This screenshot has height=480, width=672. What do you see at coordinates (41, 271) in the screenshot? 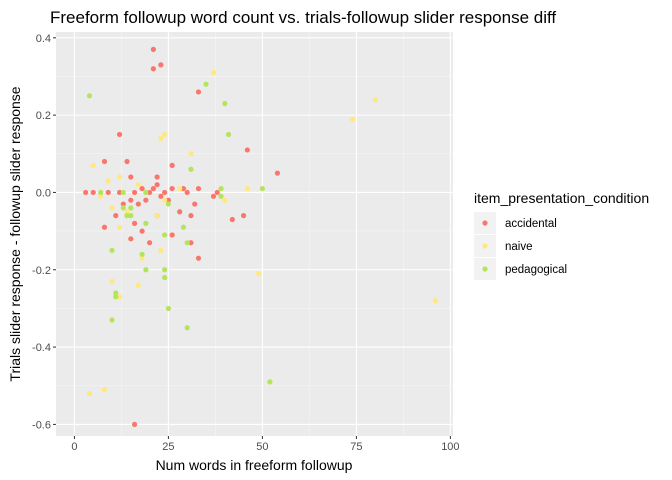
I see `y-tick-label: -0.2` at bounding box center [41, 271].